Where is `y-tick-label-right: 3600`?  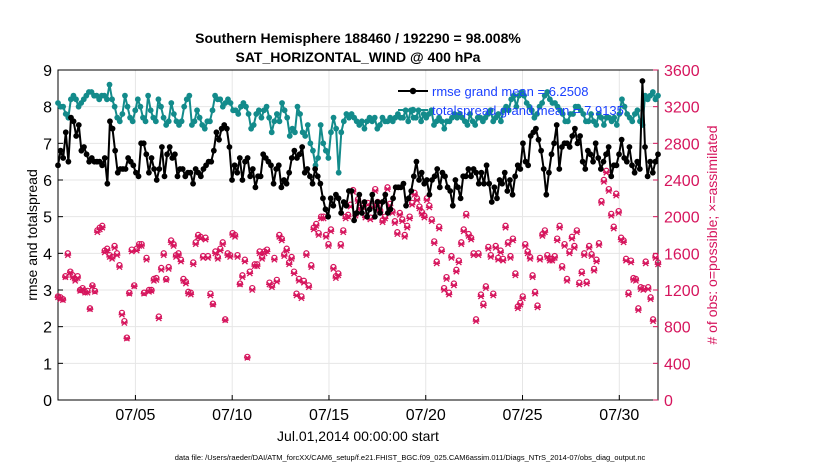 y-tick-label-right: 3600 is located at coordinates (682, 71).